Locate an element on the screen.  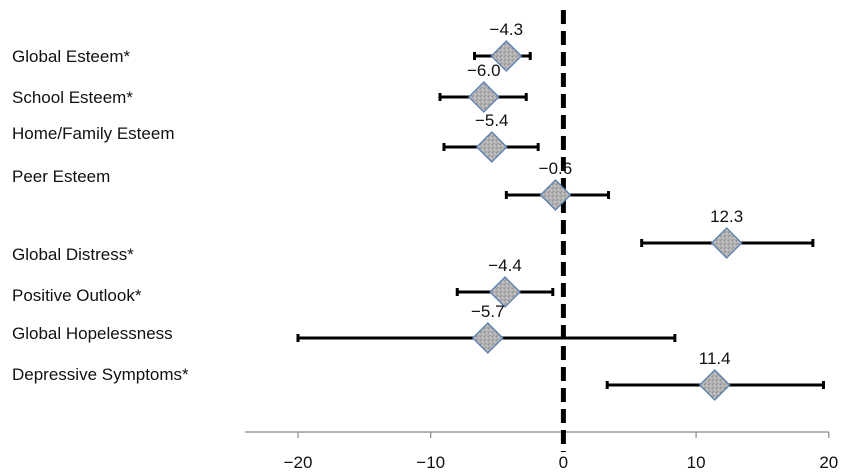
x-tick-label: 0 is located at coordinates (563, 462).